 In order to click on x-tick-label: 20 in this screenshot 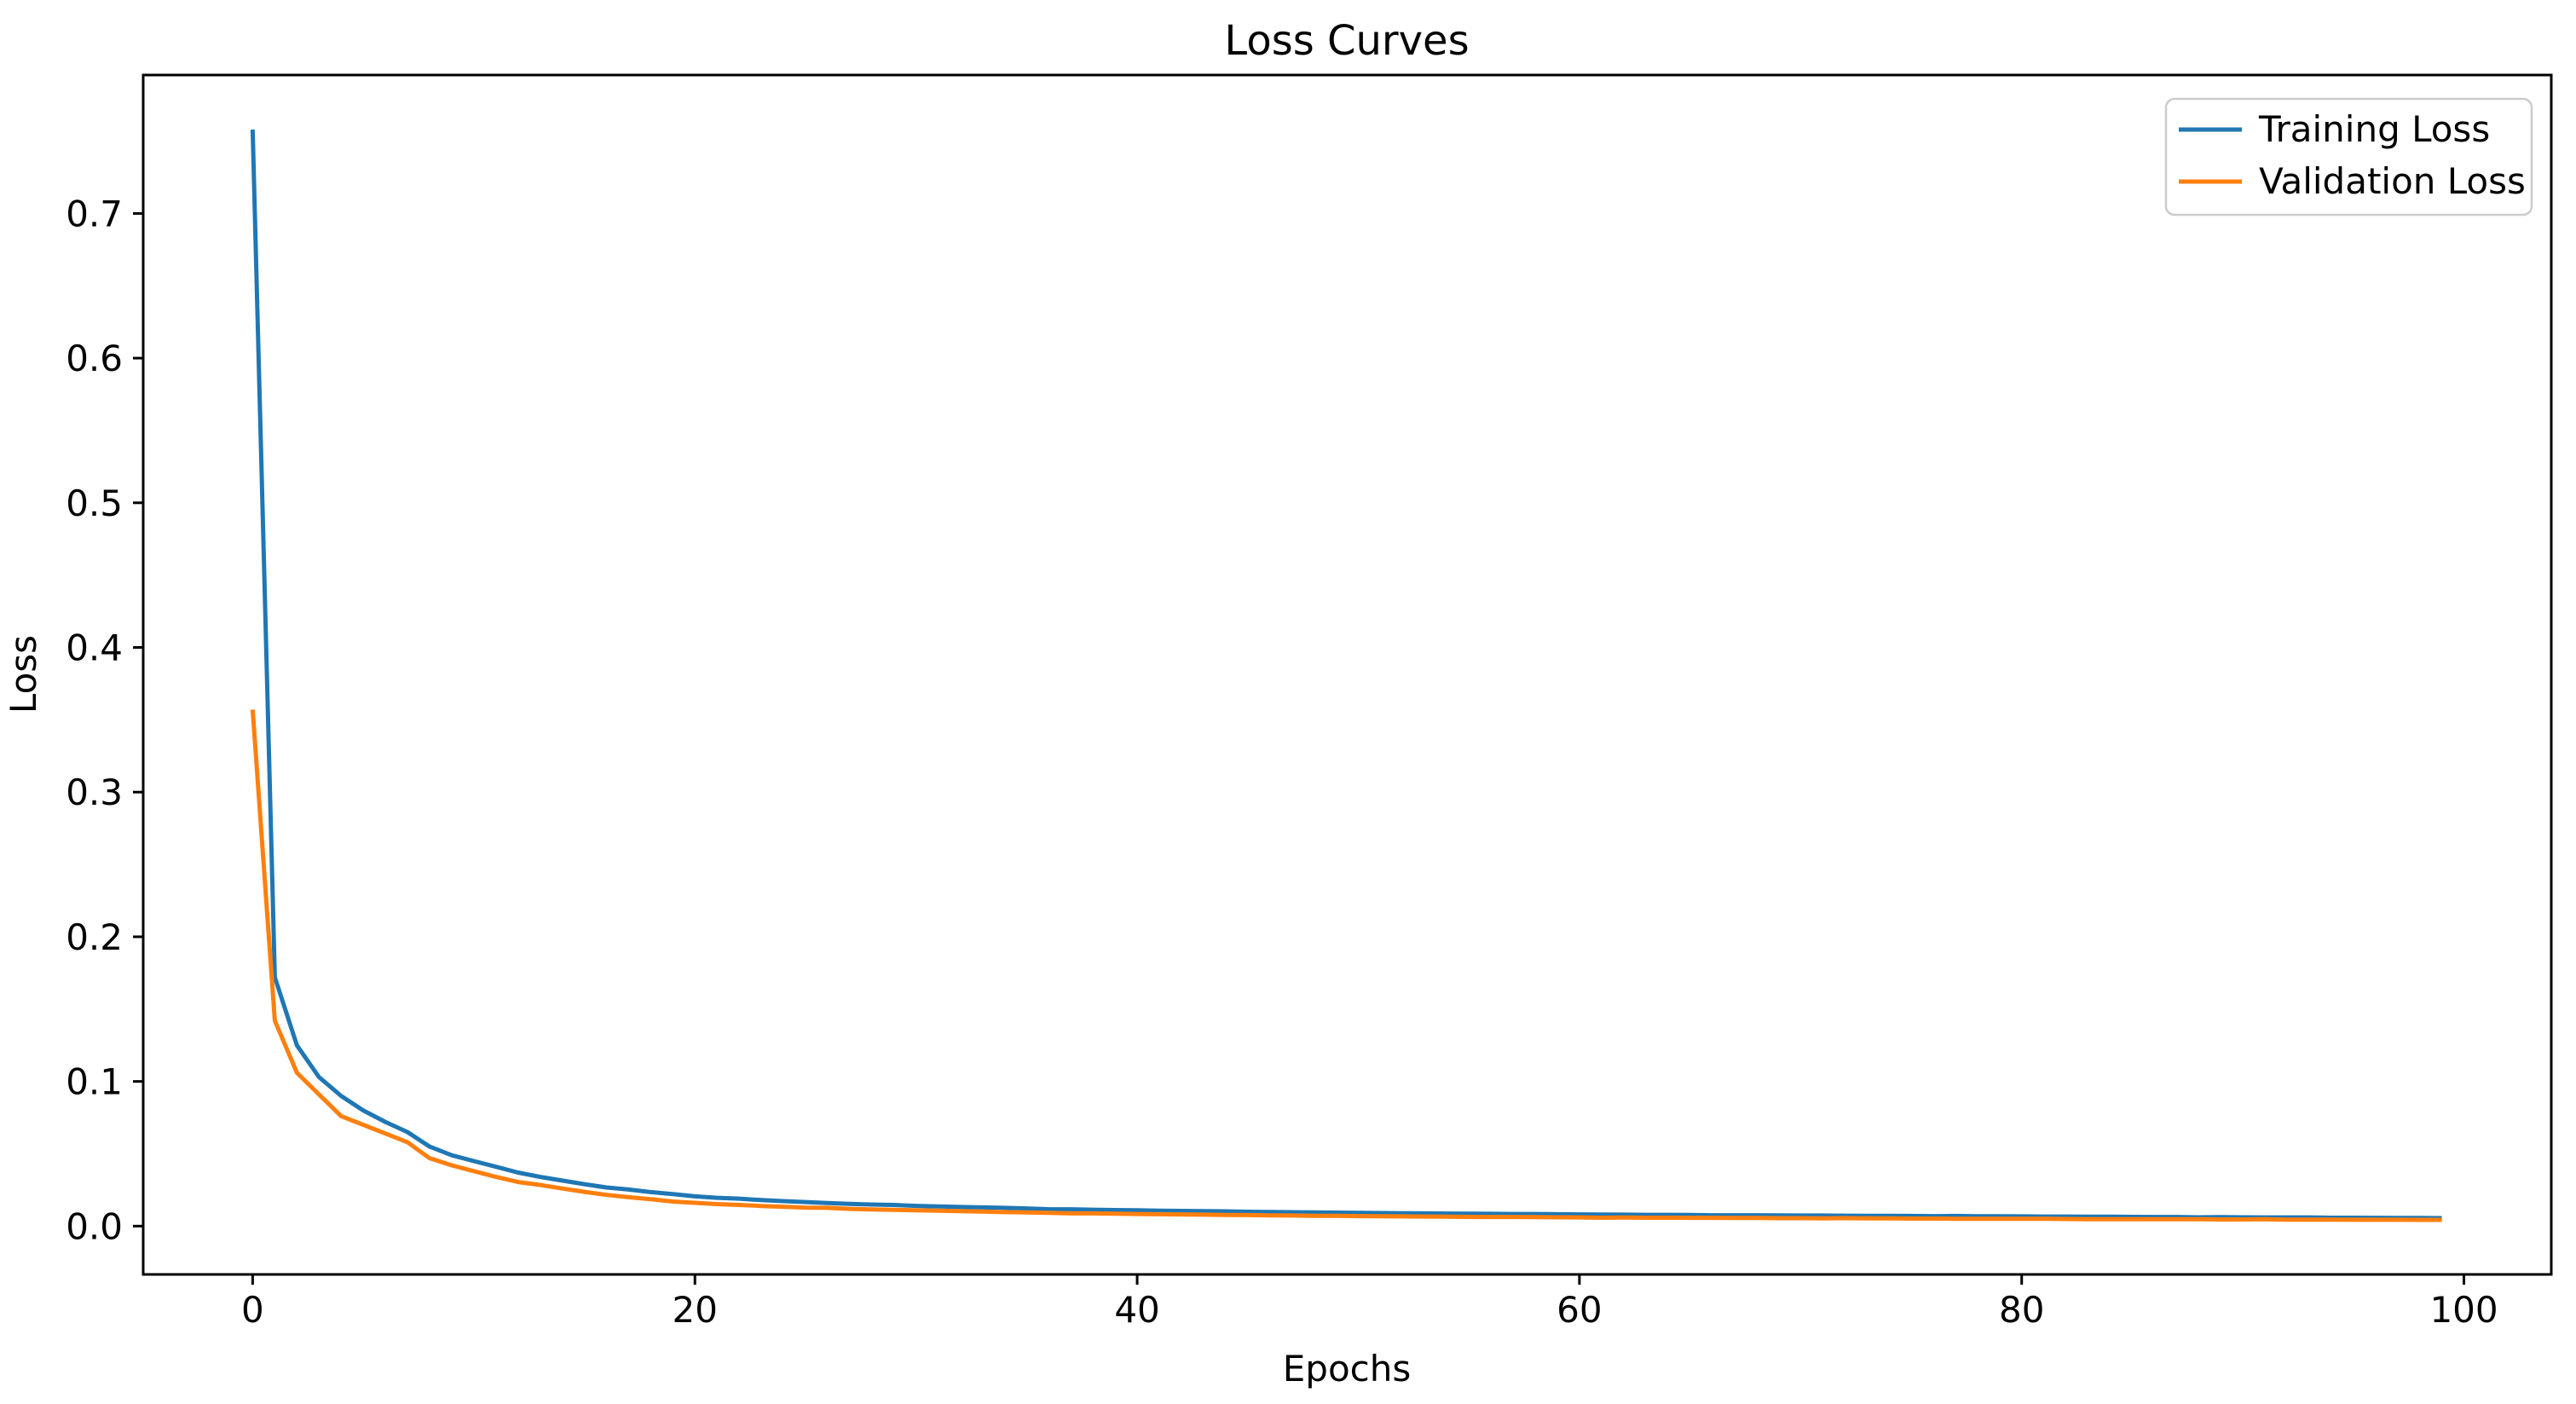, I will do `click(695, 1310)`.